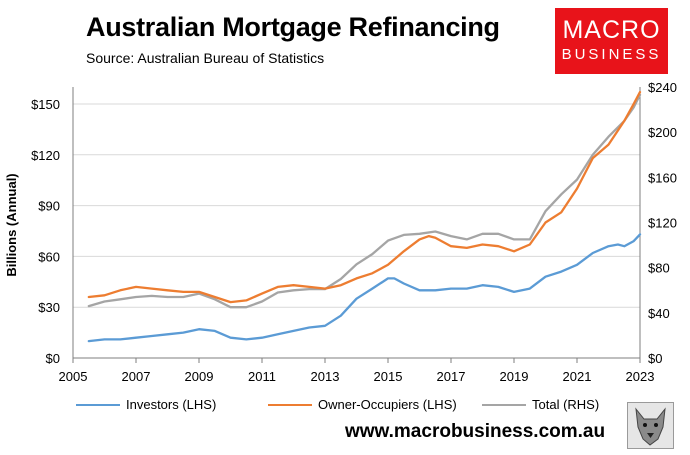 The height and width of the screenshot is (455, 690). What do you see at coordinates (290, 404) in the screenshot?
I see `legend-owner-occupiers-swatch` at bounding box center [290, 404].